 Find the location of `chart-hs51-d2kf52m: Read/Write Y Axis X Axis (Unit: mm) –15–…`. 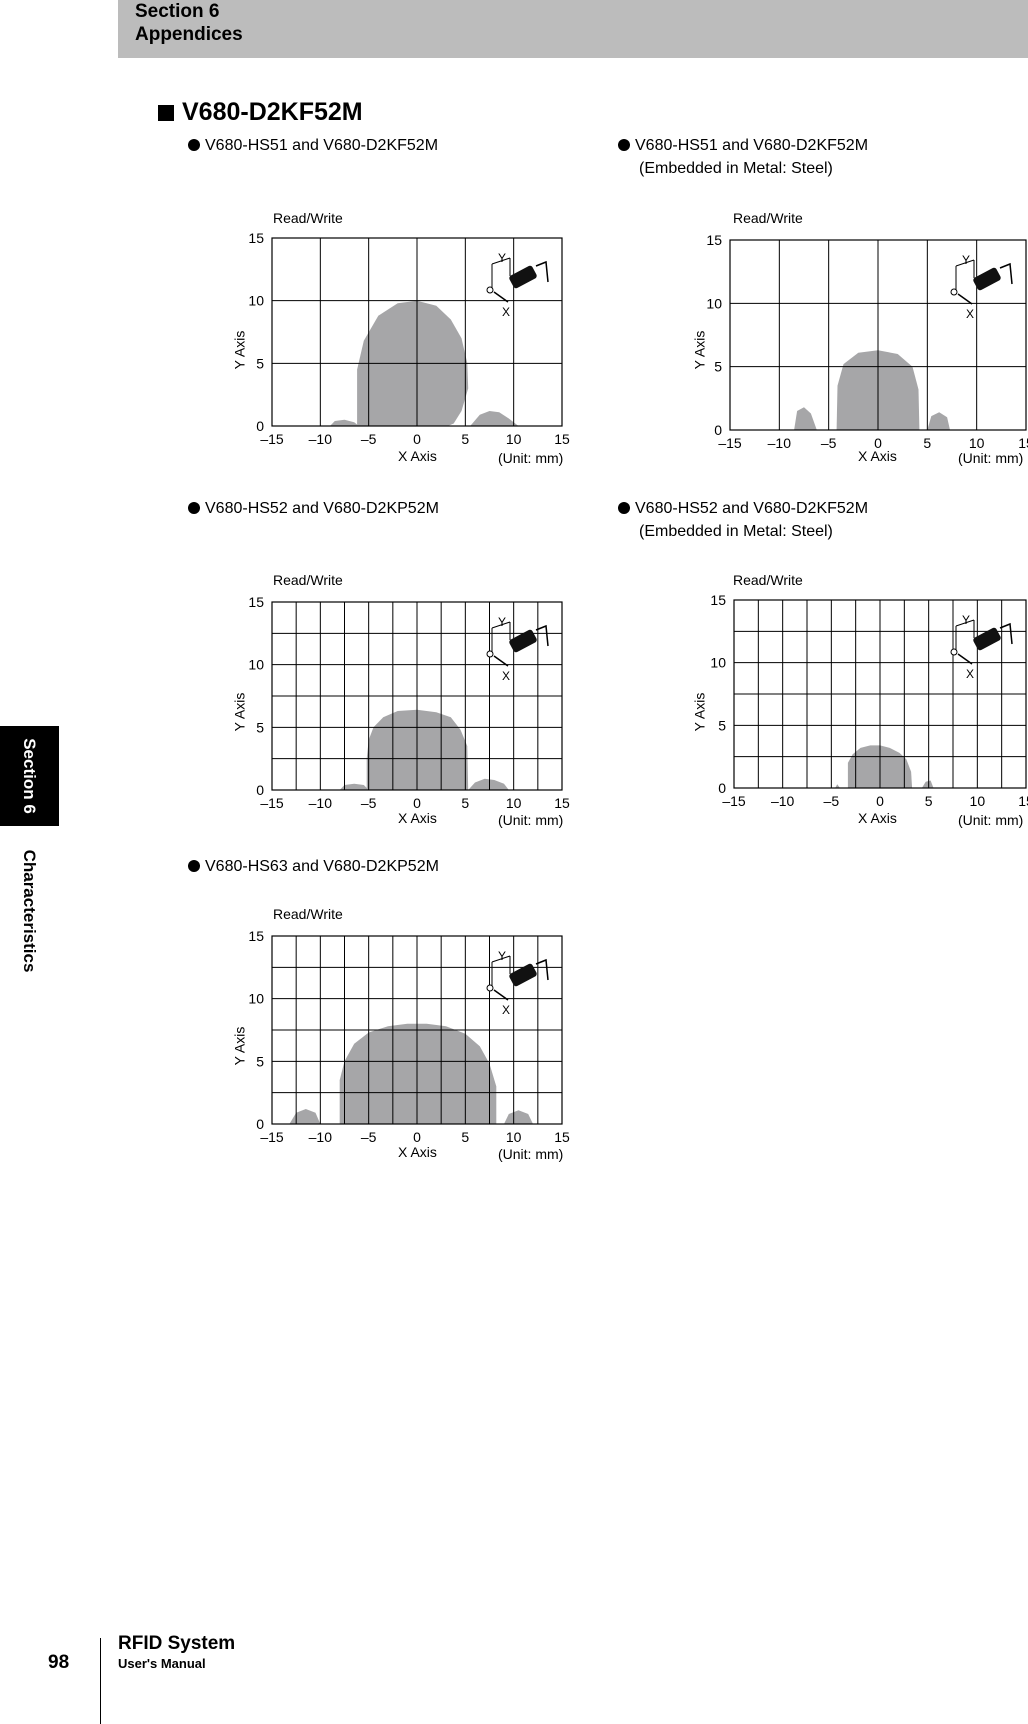

chart-hs51-d2kf52m: Read/Write Y Axis X Axis (Unit: mm) –15–… is located at coordinates (428, 350).